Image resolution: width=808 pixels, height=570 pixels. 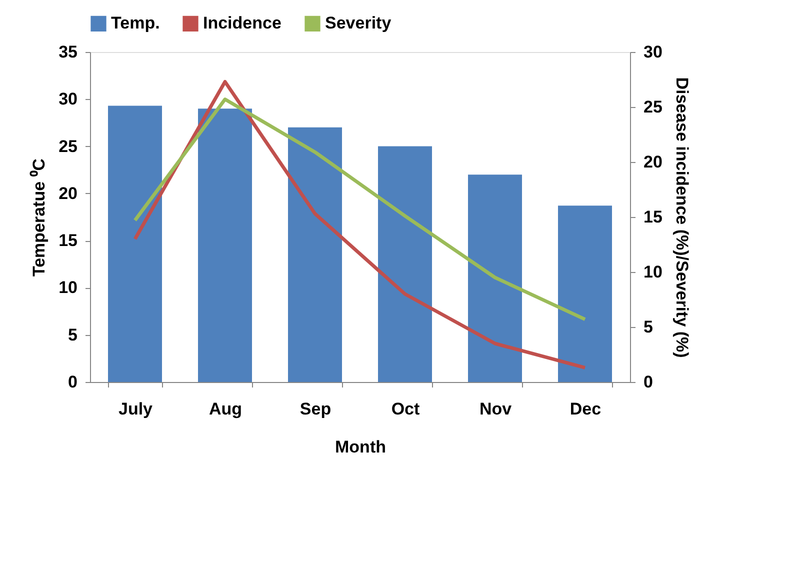 I want to click on y2-tick-label: 20, so click(x=653, y=162).